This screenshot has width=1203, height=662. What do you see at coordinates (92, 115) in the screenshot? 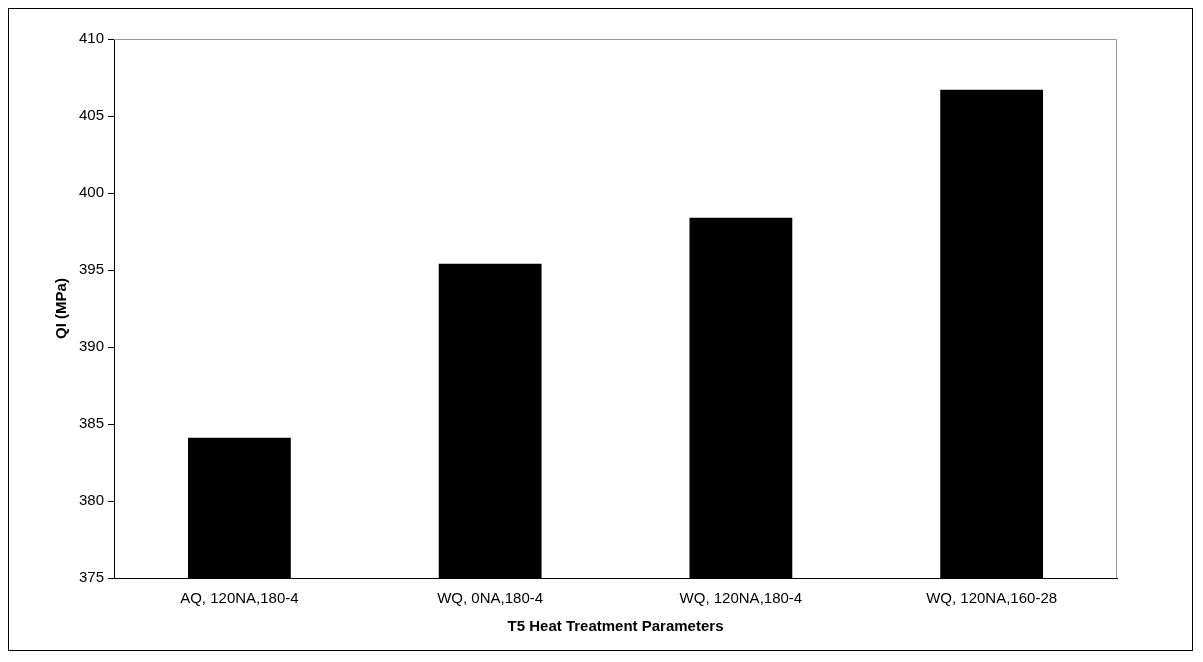
I see `y-tick-label: 405` at bounding box center [92, 115].